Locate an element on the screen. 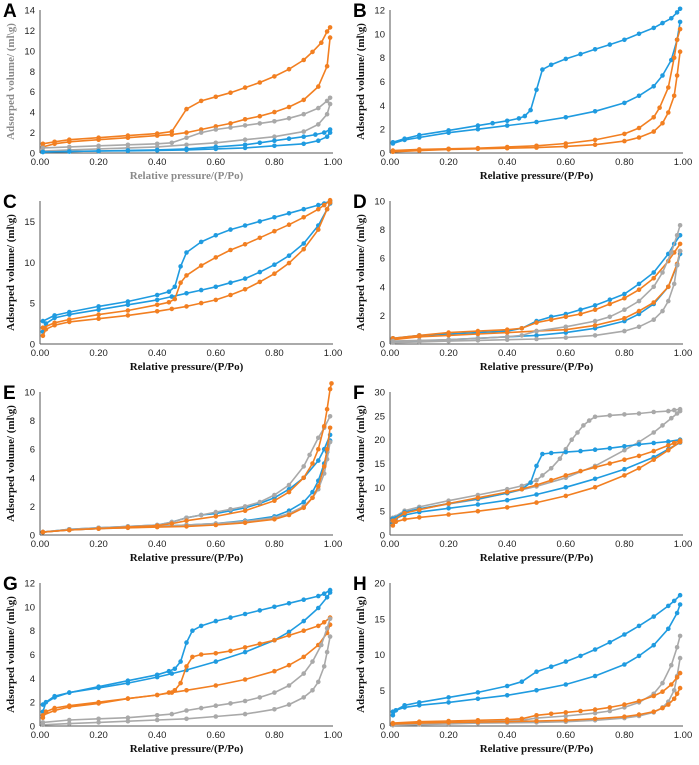 This screenshot has height=765, width=699. x-tick-label: 0.80 is located at coordinates (274, 162).